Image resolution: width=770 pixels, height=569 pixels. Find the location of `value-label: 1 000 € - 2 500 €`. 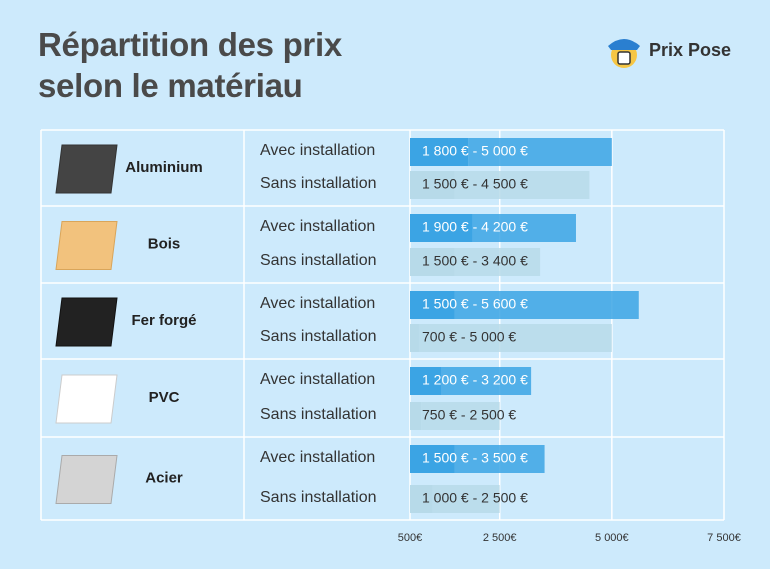

value-label: 1 000 € - 2 500 € is located at coordinates (475, 498).